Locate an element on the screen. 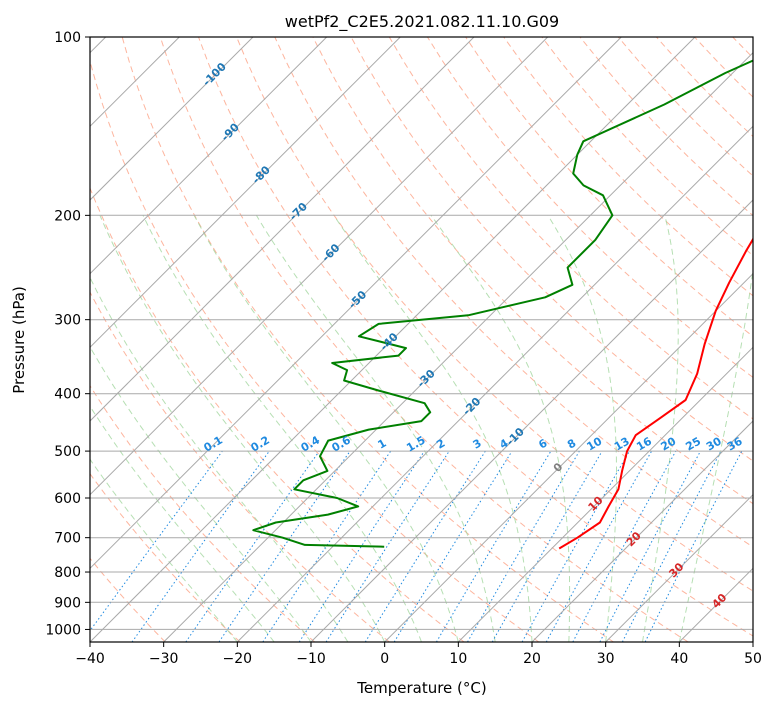 Image resolution: width=775 pixels, height=708 pixels. y-tick-label: 1000 is located at coordinates (63, 630).